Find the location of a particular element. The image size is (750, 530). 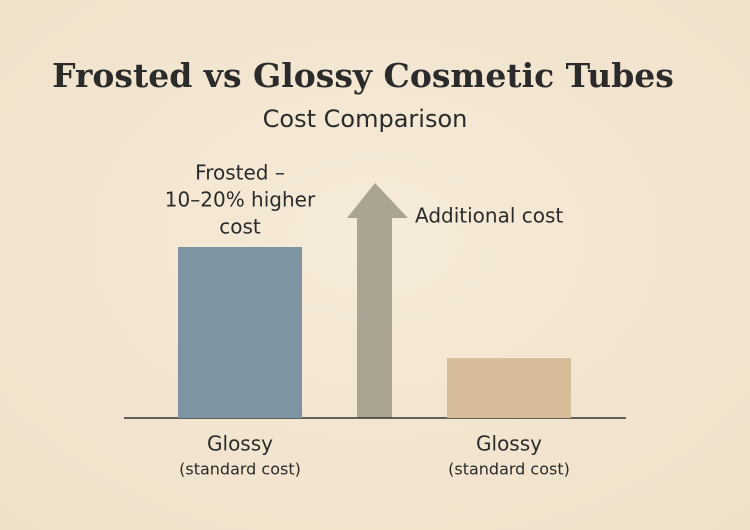

bar-annotation: 10–20% higher is located at coordinates (240, 200).